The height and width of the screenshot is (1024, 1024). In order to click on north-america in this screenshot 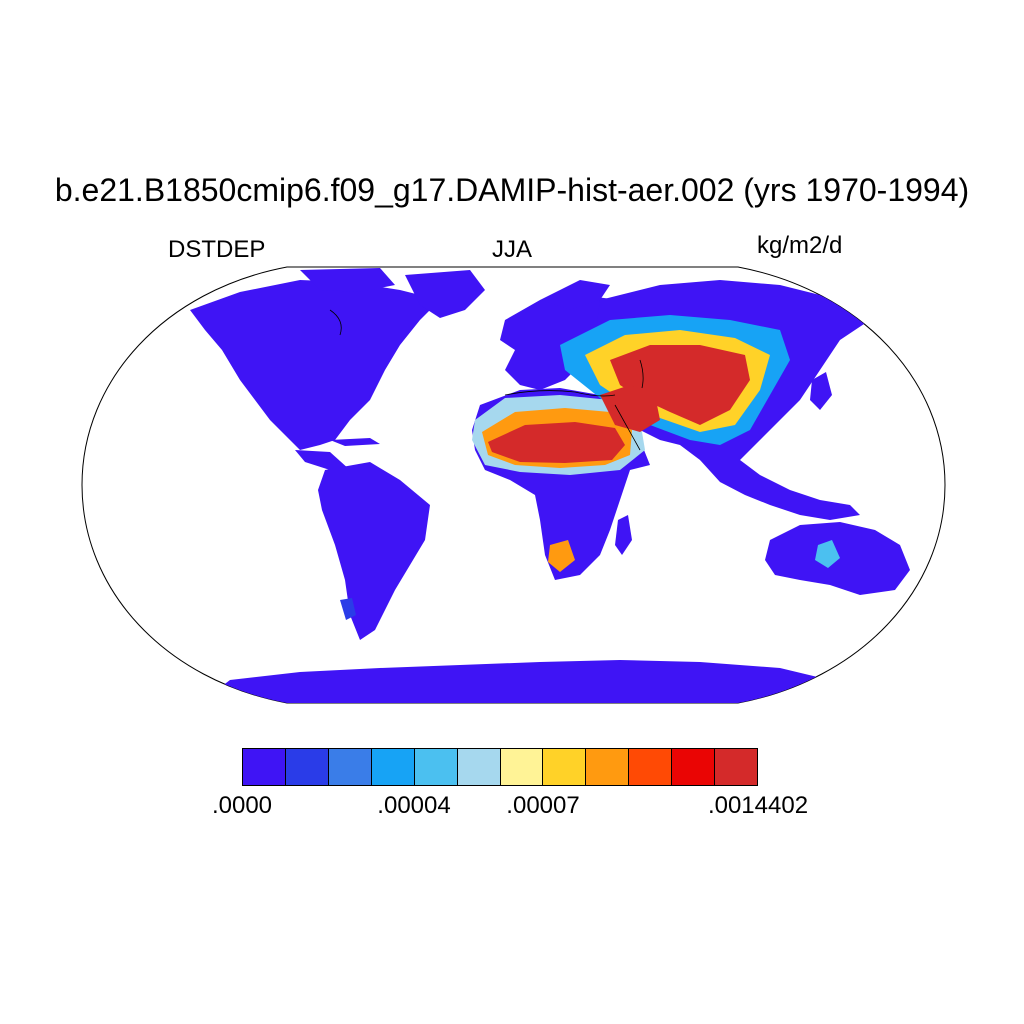, I will do `click(315, 365)`.